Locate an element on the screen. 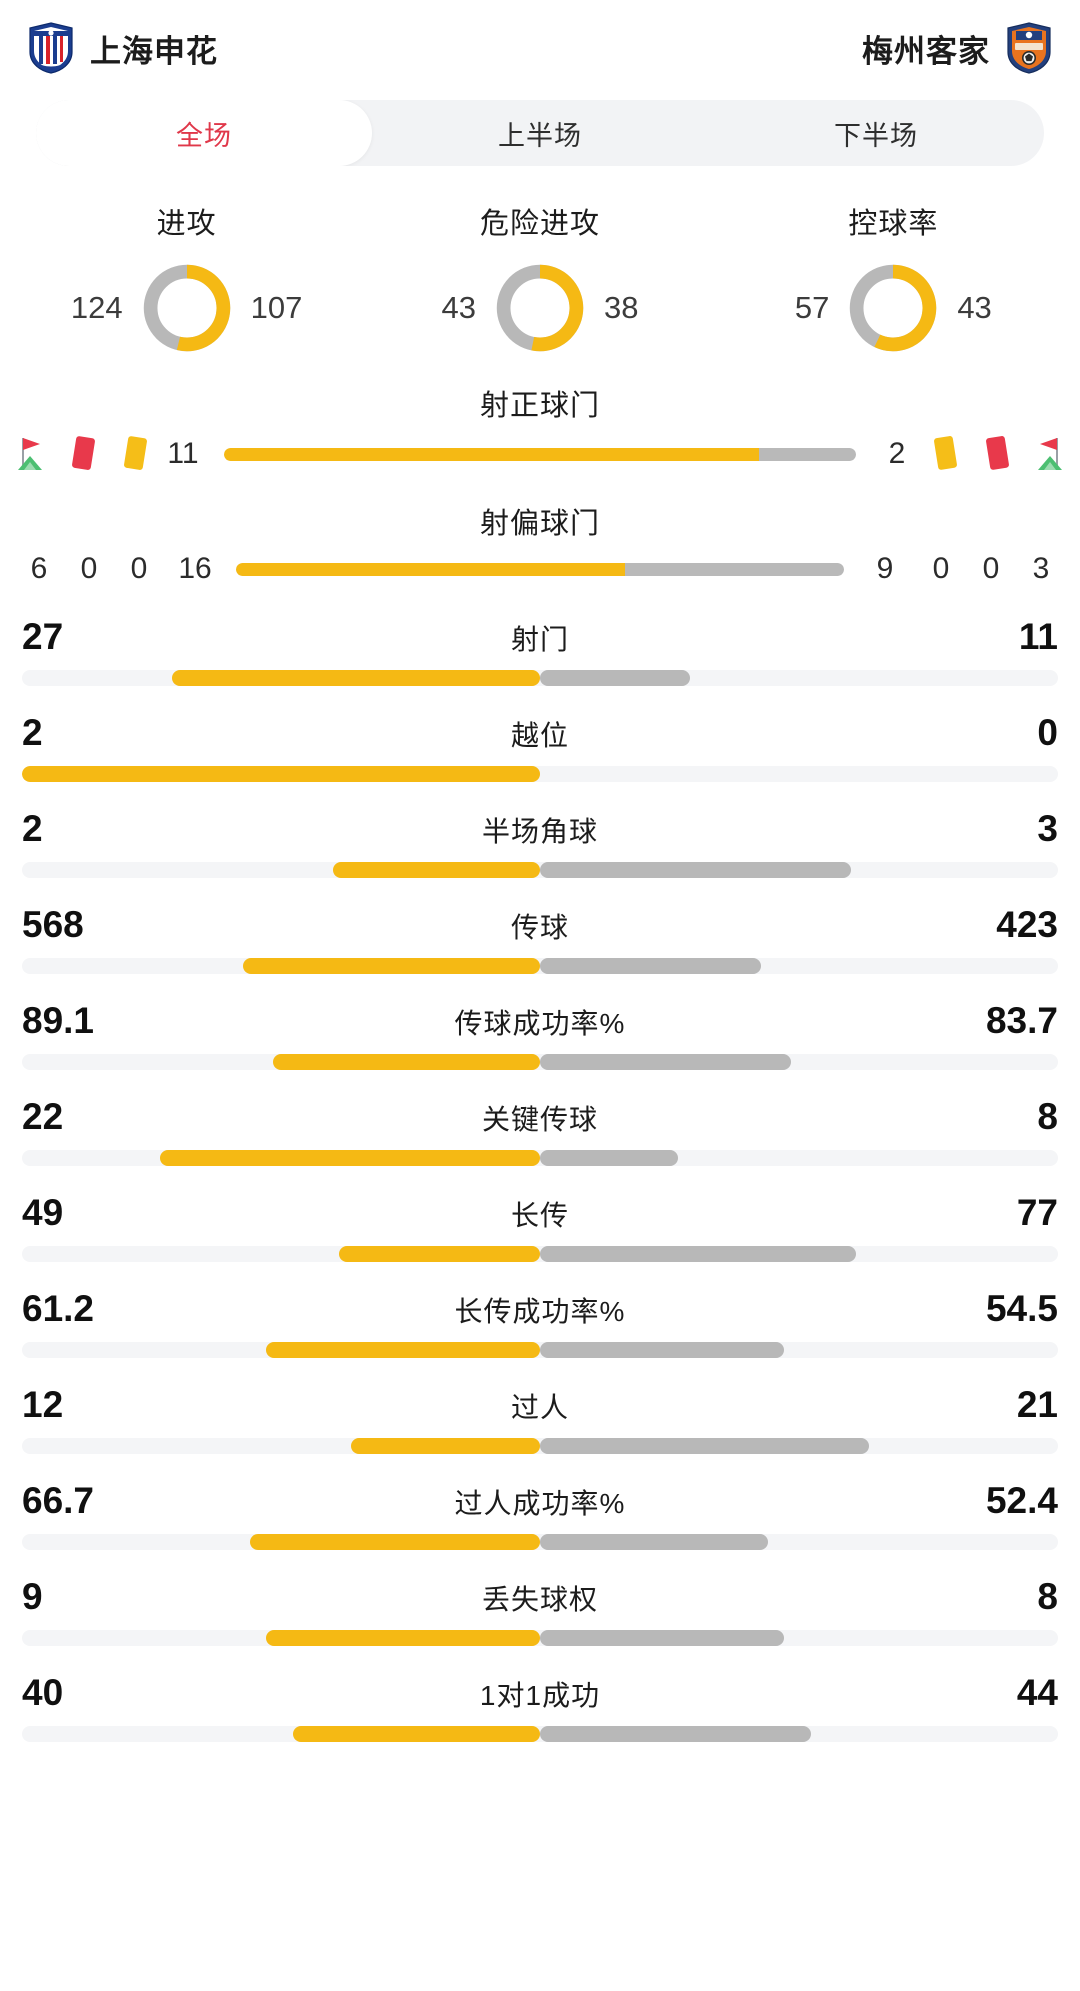  donut-dangerous-attacks-chart is located at coordinates (540, 308).